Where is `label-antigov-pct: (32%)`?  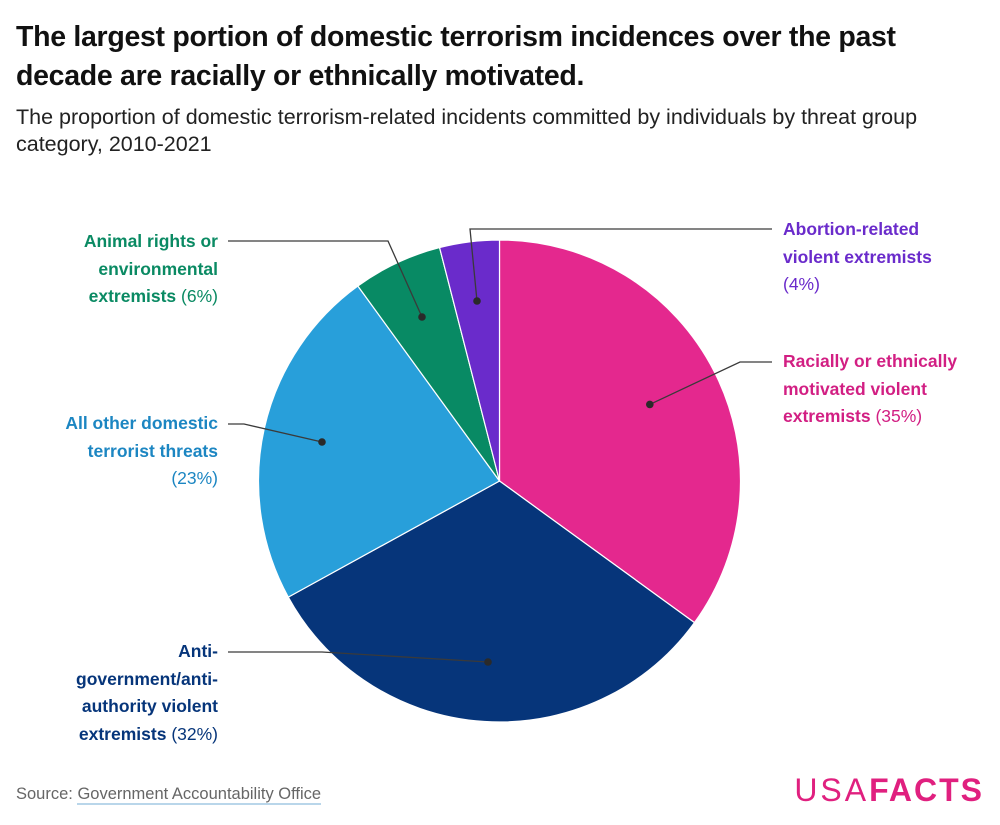
label-antigov-pct: (32%) is located at coordinates (194, 733).